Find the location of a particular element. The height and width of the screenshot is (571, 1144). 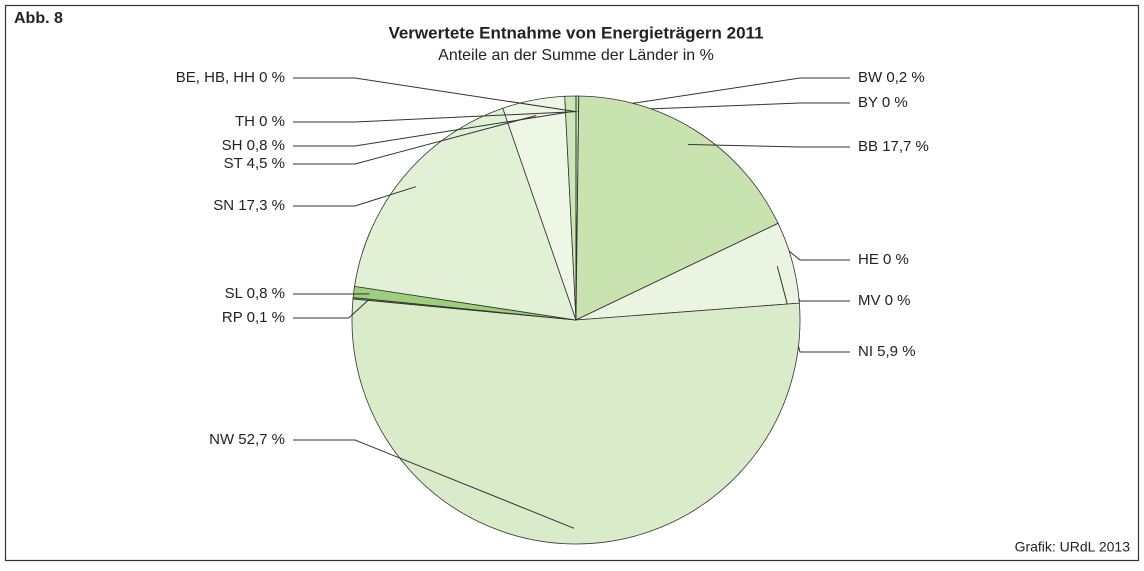

slice-label: MV 0 % is located at coordinates (884, 300).